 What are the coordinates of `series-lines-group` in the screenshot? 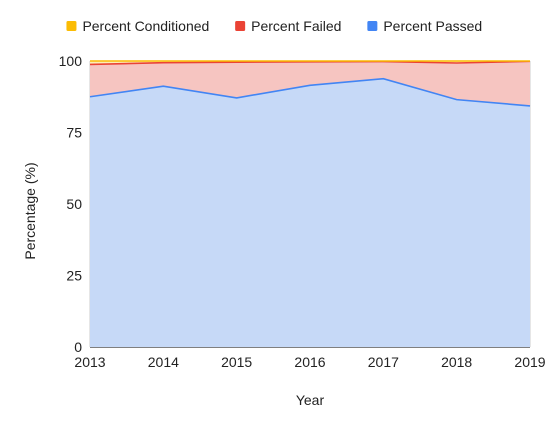 It's located at (310, 83).